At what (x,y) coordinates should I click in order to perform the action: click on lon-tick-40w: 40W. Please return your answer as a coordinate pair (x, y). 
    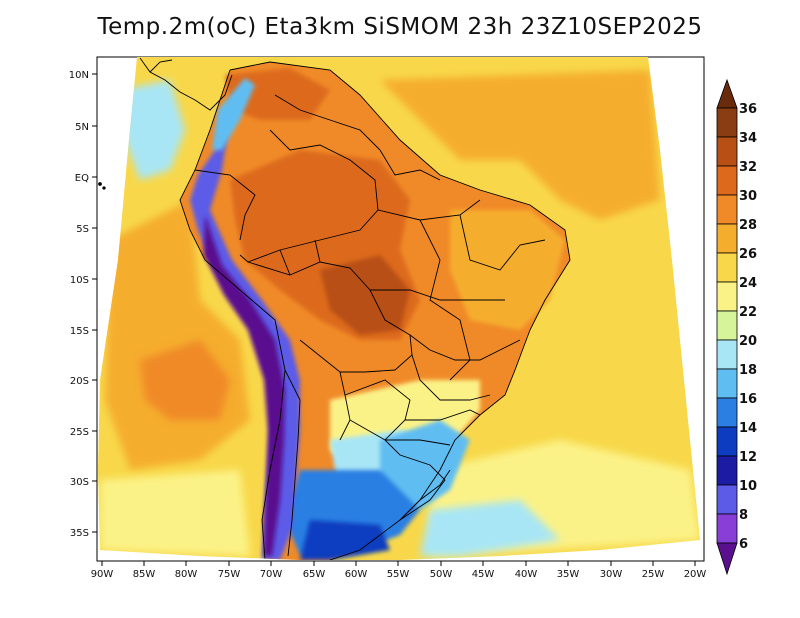
    Looking at the image, I should click on (526, 570).